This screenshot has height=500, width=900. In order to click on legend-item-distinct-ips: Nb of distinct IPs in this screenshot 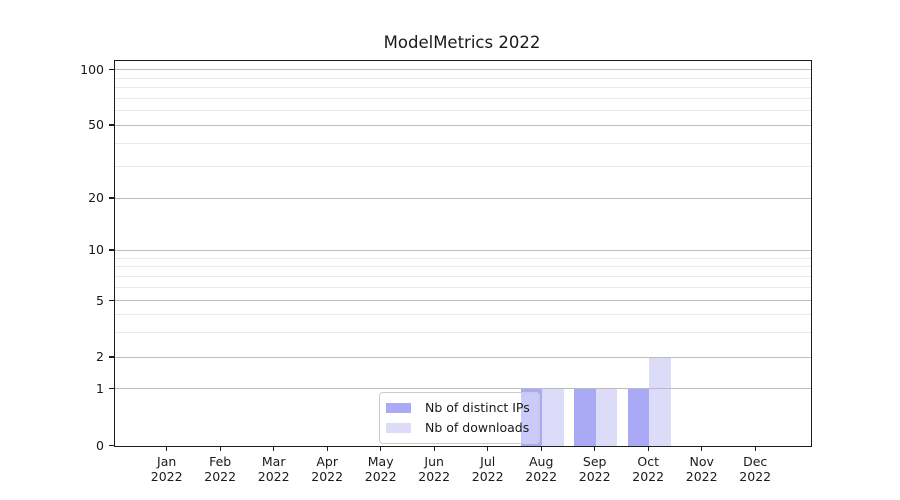, I will do `click(458, 408)`.